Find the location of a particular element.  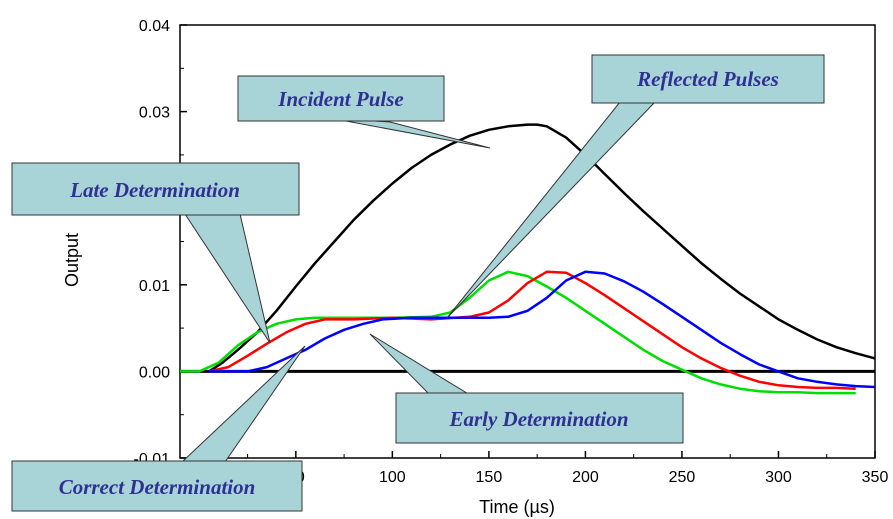

x-tick-label: 300 is located at coordinates (778, 477).